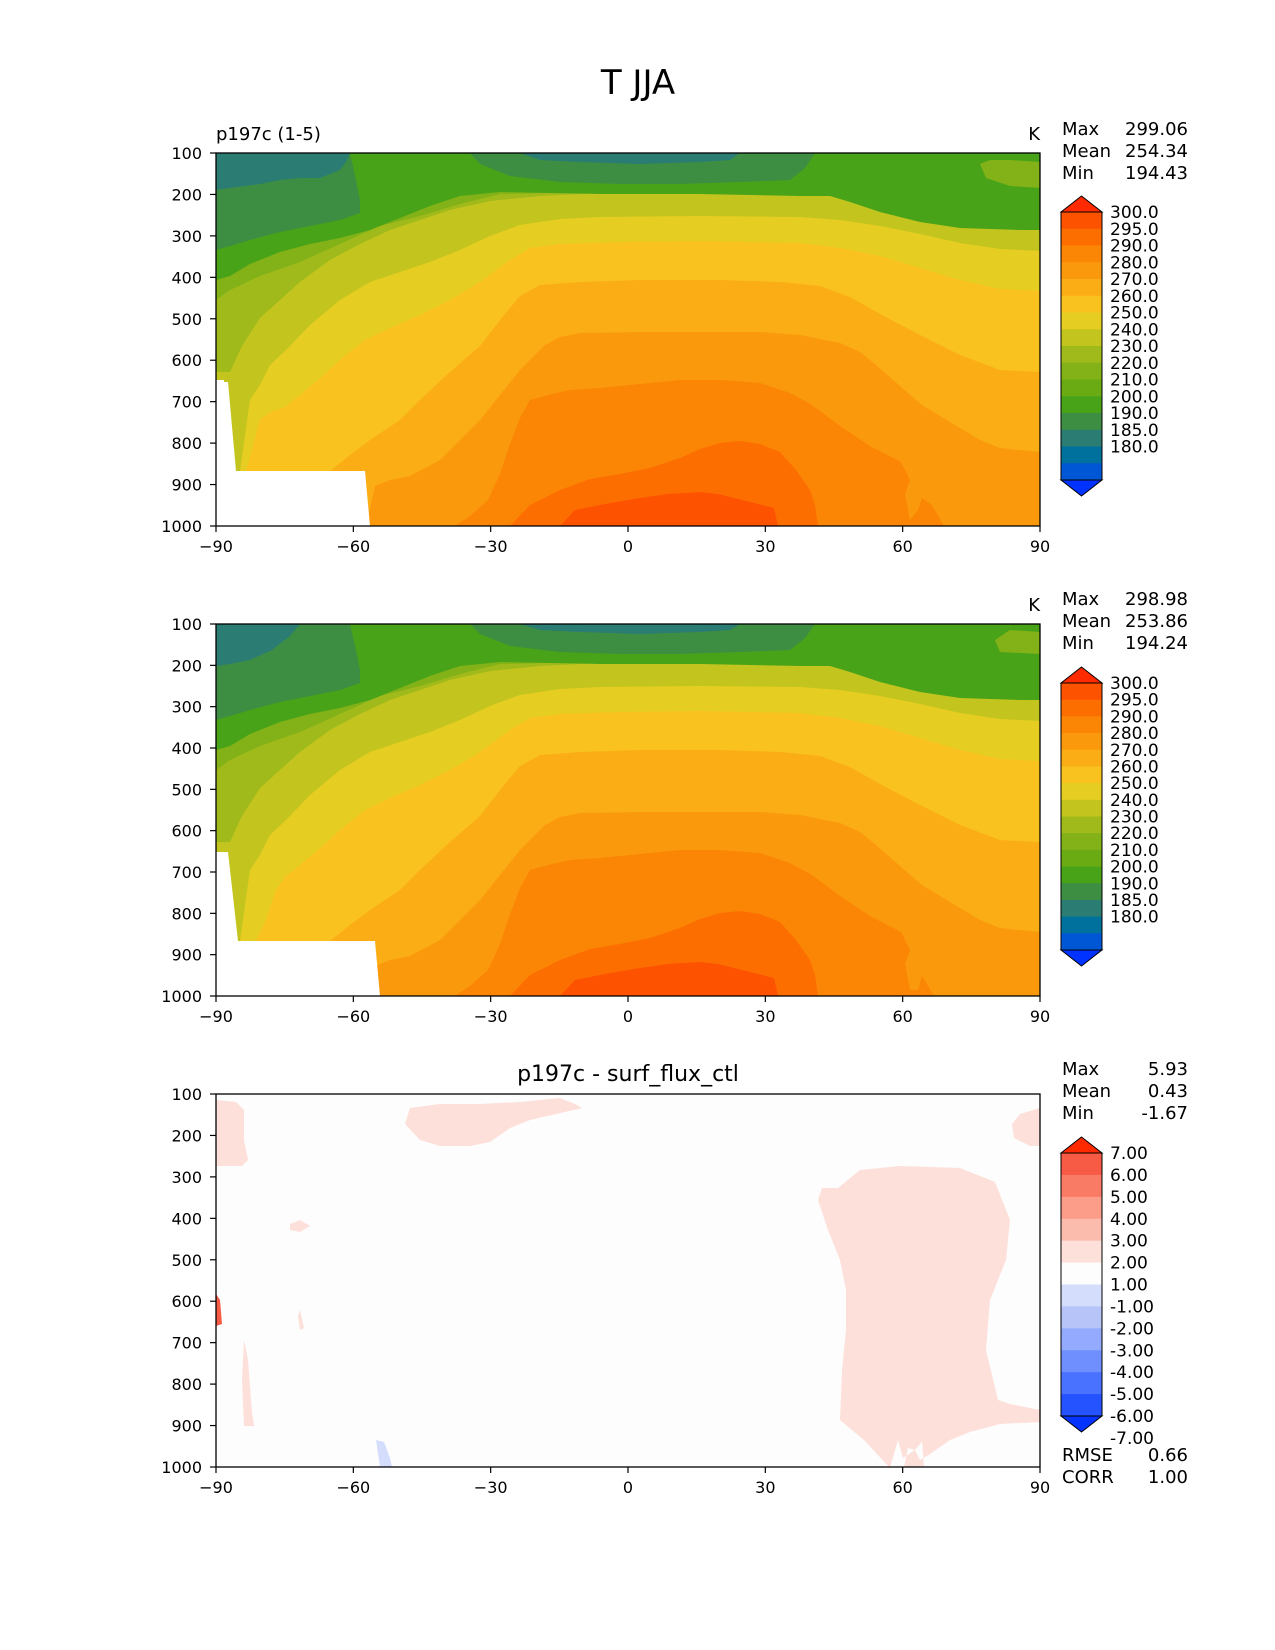  What do you see at coordinates (1134, 734) in the screenshot?
I see `colorbar-label: 280.0` at bounding box center [1134, 734].